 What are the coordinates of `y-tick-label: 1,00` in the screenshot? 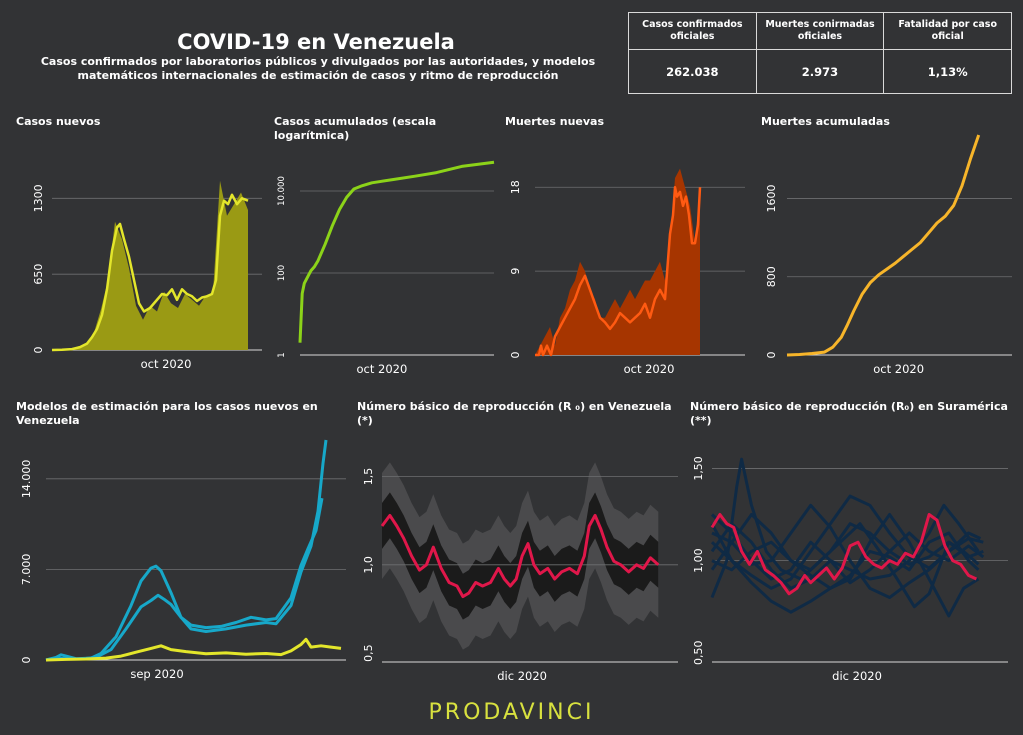 It's located at (698, 560).